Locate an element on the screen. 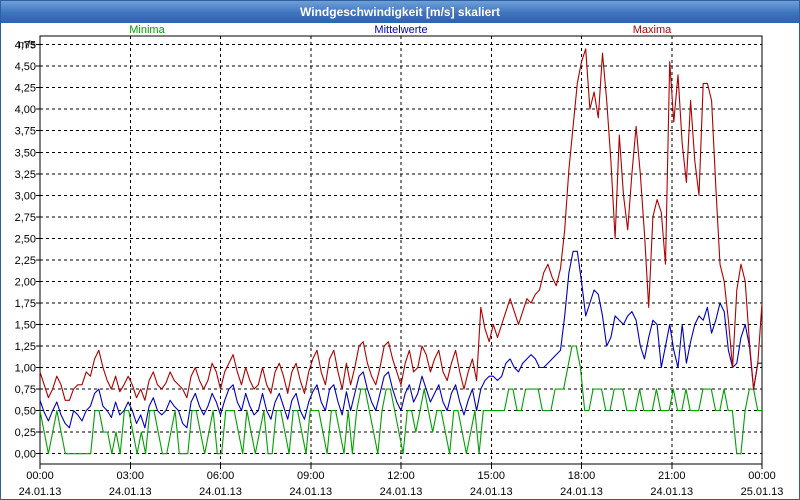  y-tick-label: 2,50 is located at coordinates (25, 239).